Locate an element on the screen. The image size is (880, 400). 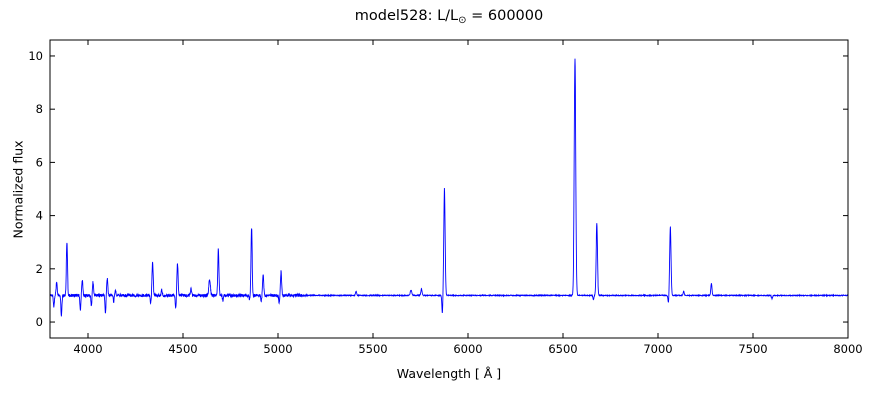
y-tick-label: 6 is located at coordinates (39, 162).